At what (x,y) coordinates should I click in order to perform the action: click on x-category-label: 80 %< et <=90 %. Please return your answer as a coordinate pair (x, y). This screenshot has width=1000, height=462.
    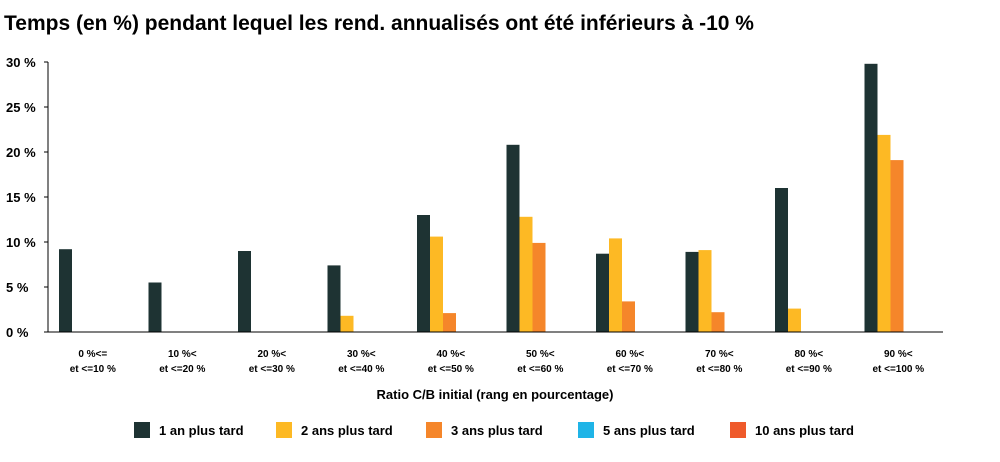
    Looking at the image, I should click on (809, 362).